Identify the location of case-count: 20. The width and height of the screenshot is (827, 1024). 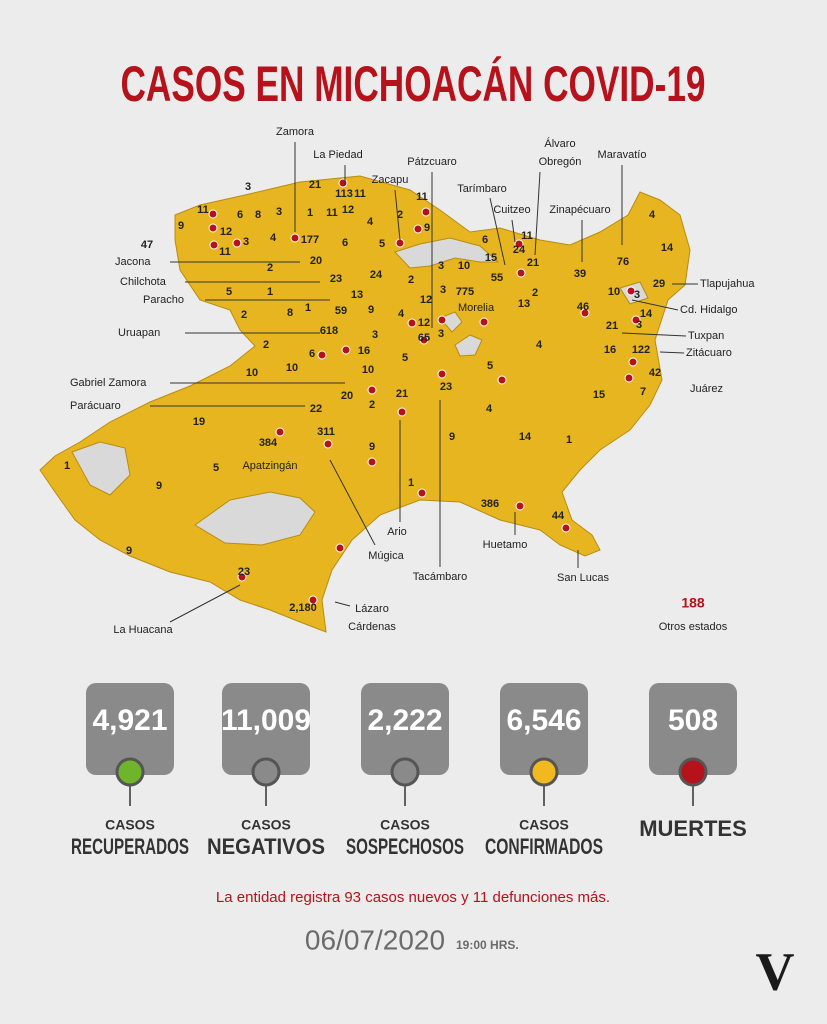
(347, 396).